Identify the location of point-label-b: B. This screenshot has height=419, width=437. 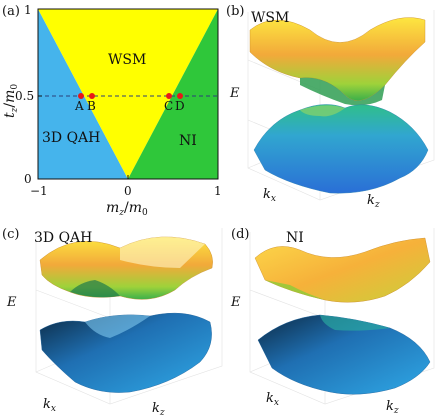
(91, 106).